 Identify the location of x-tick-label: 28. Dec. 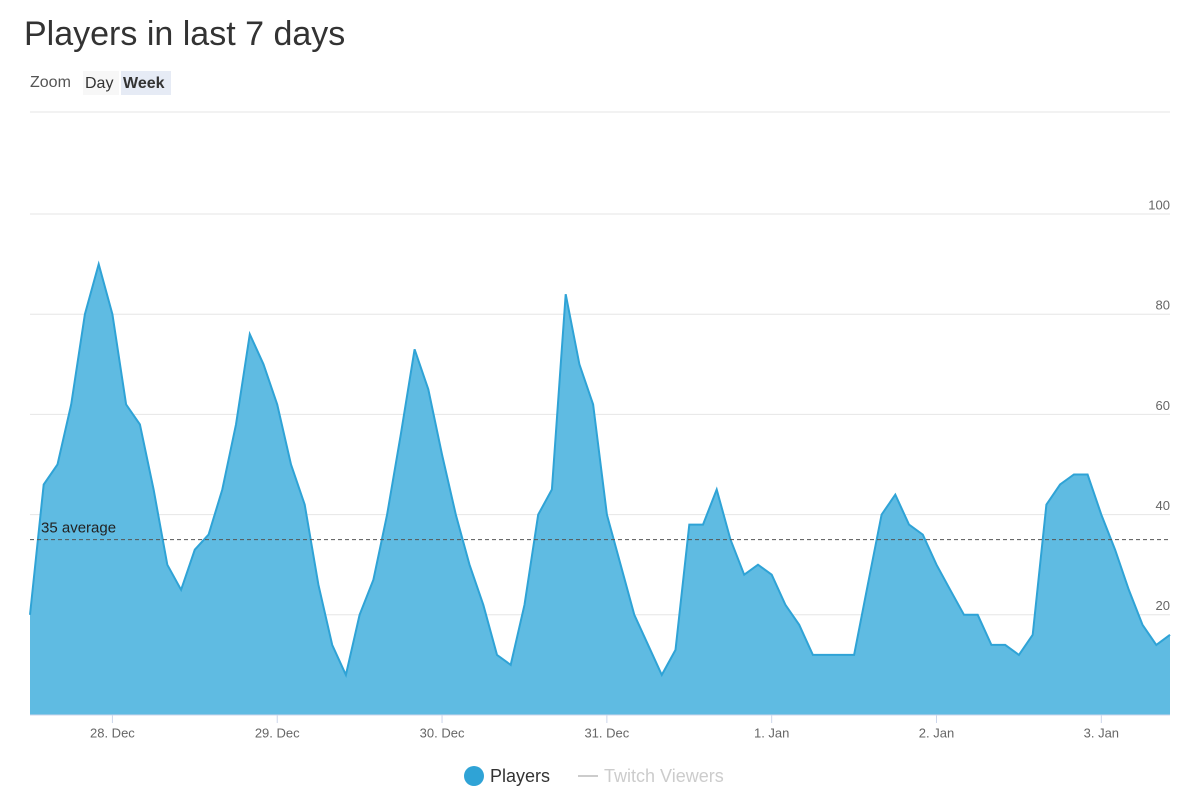
(112, 732).